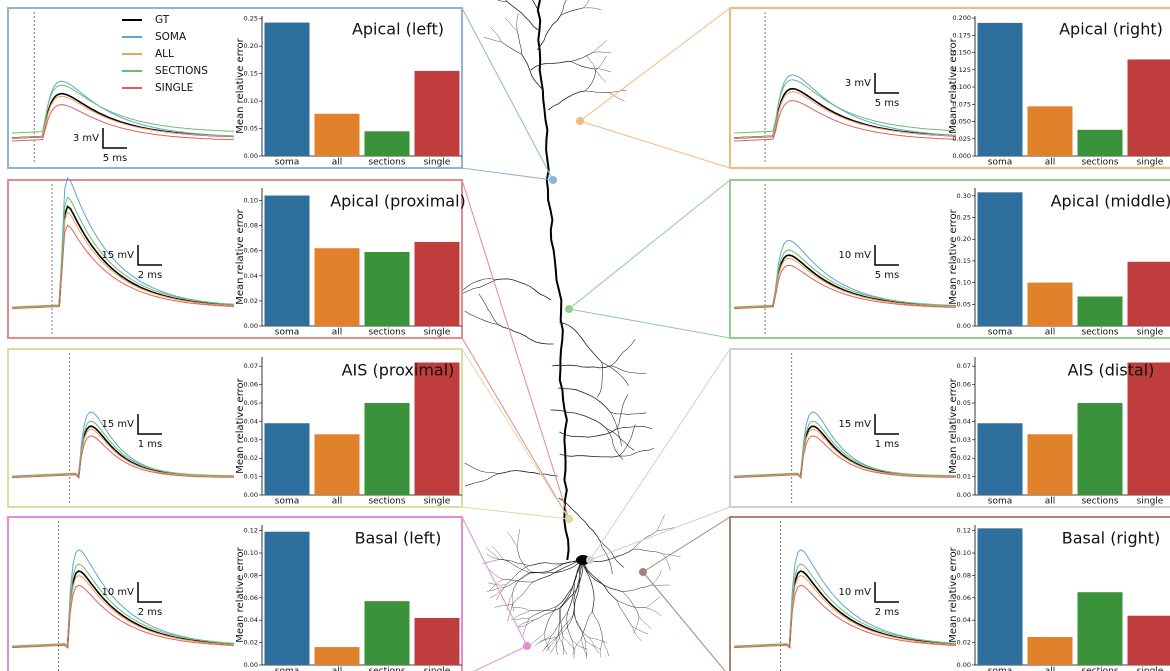 This screenshot has width=1170, height=671. I want to click on x-tick-label: sections, so click(386, 333).